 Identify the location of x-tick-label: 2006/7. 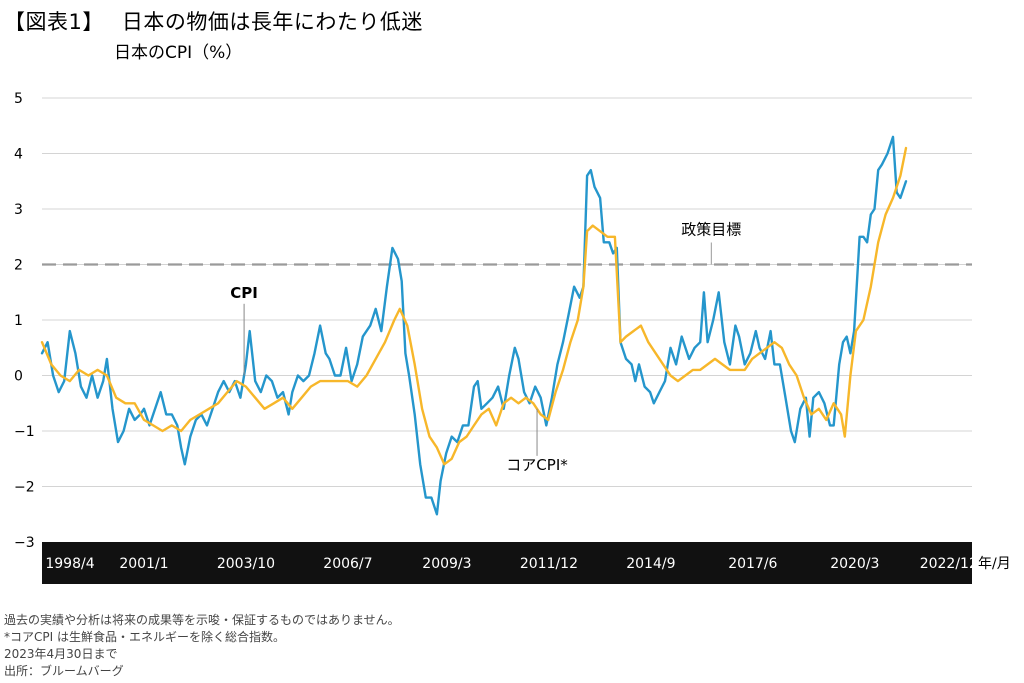
(347, 564).